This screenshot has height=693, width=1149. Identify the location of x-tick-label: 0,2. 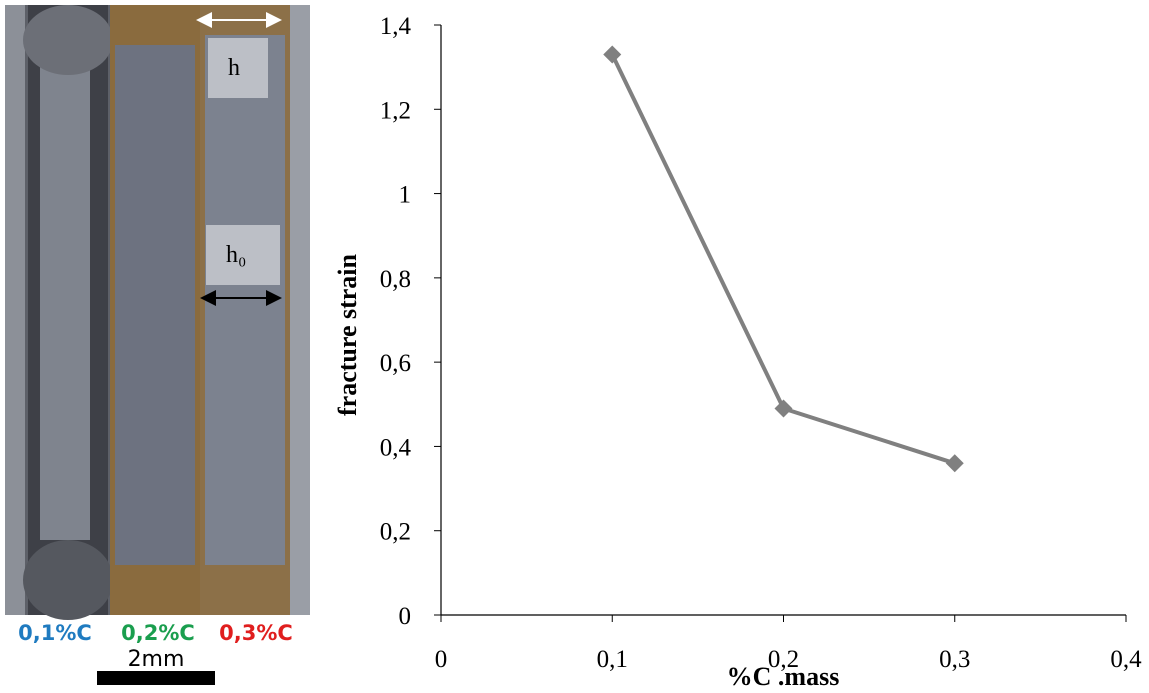
(783, 659).